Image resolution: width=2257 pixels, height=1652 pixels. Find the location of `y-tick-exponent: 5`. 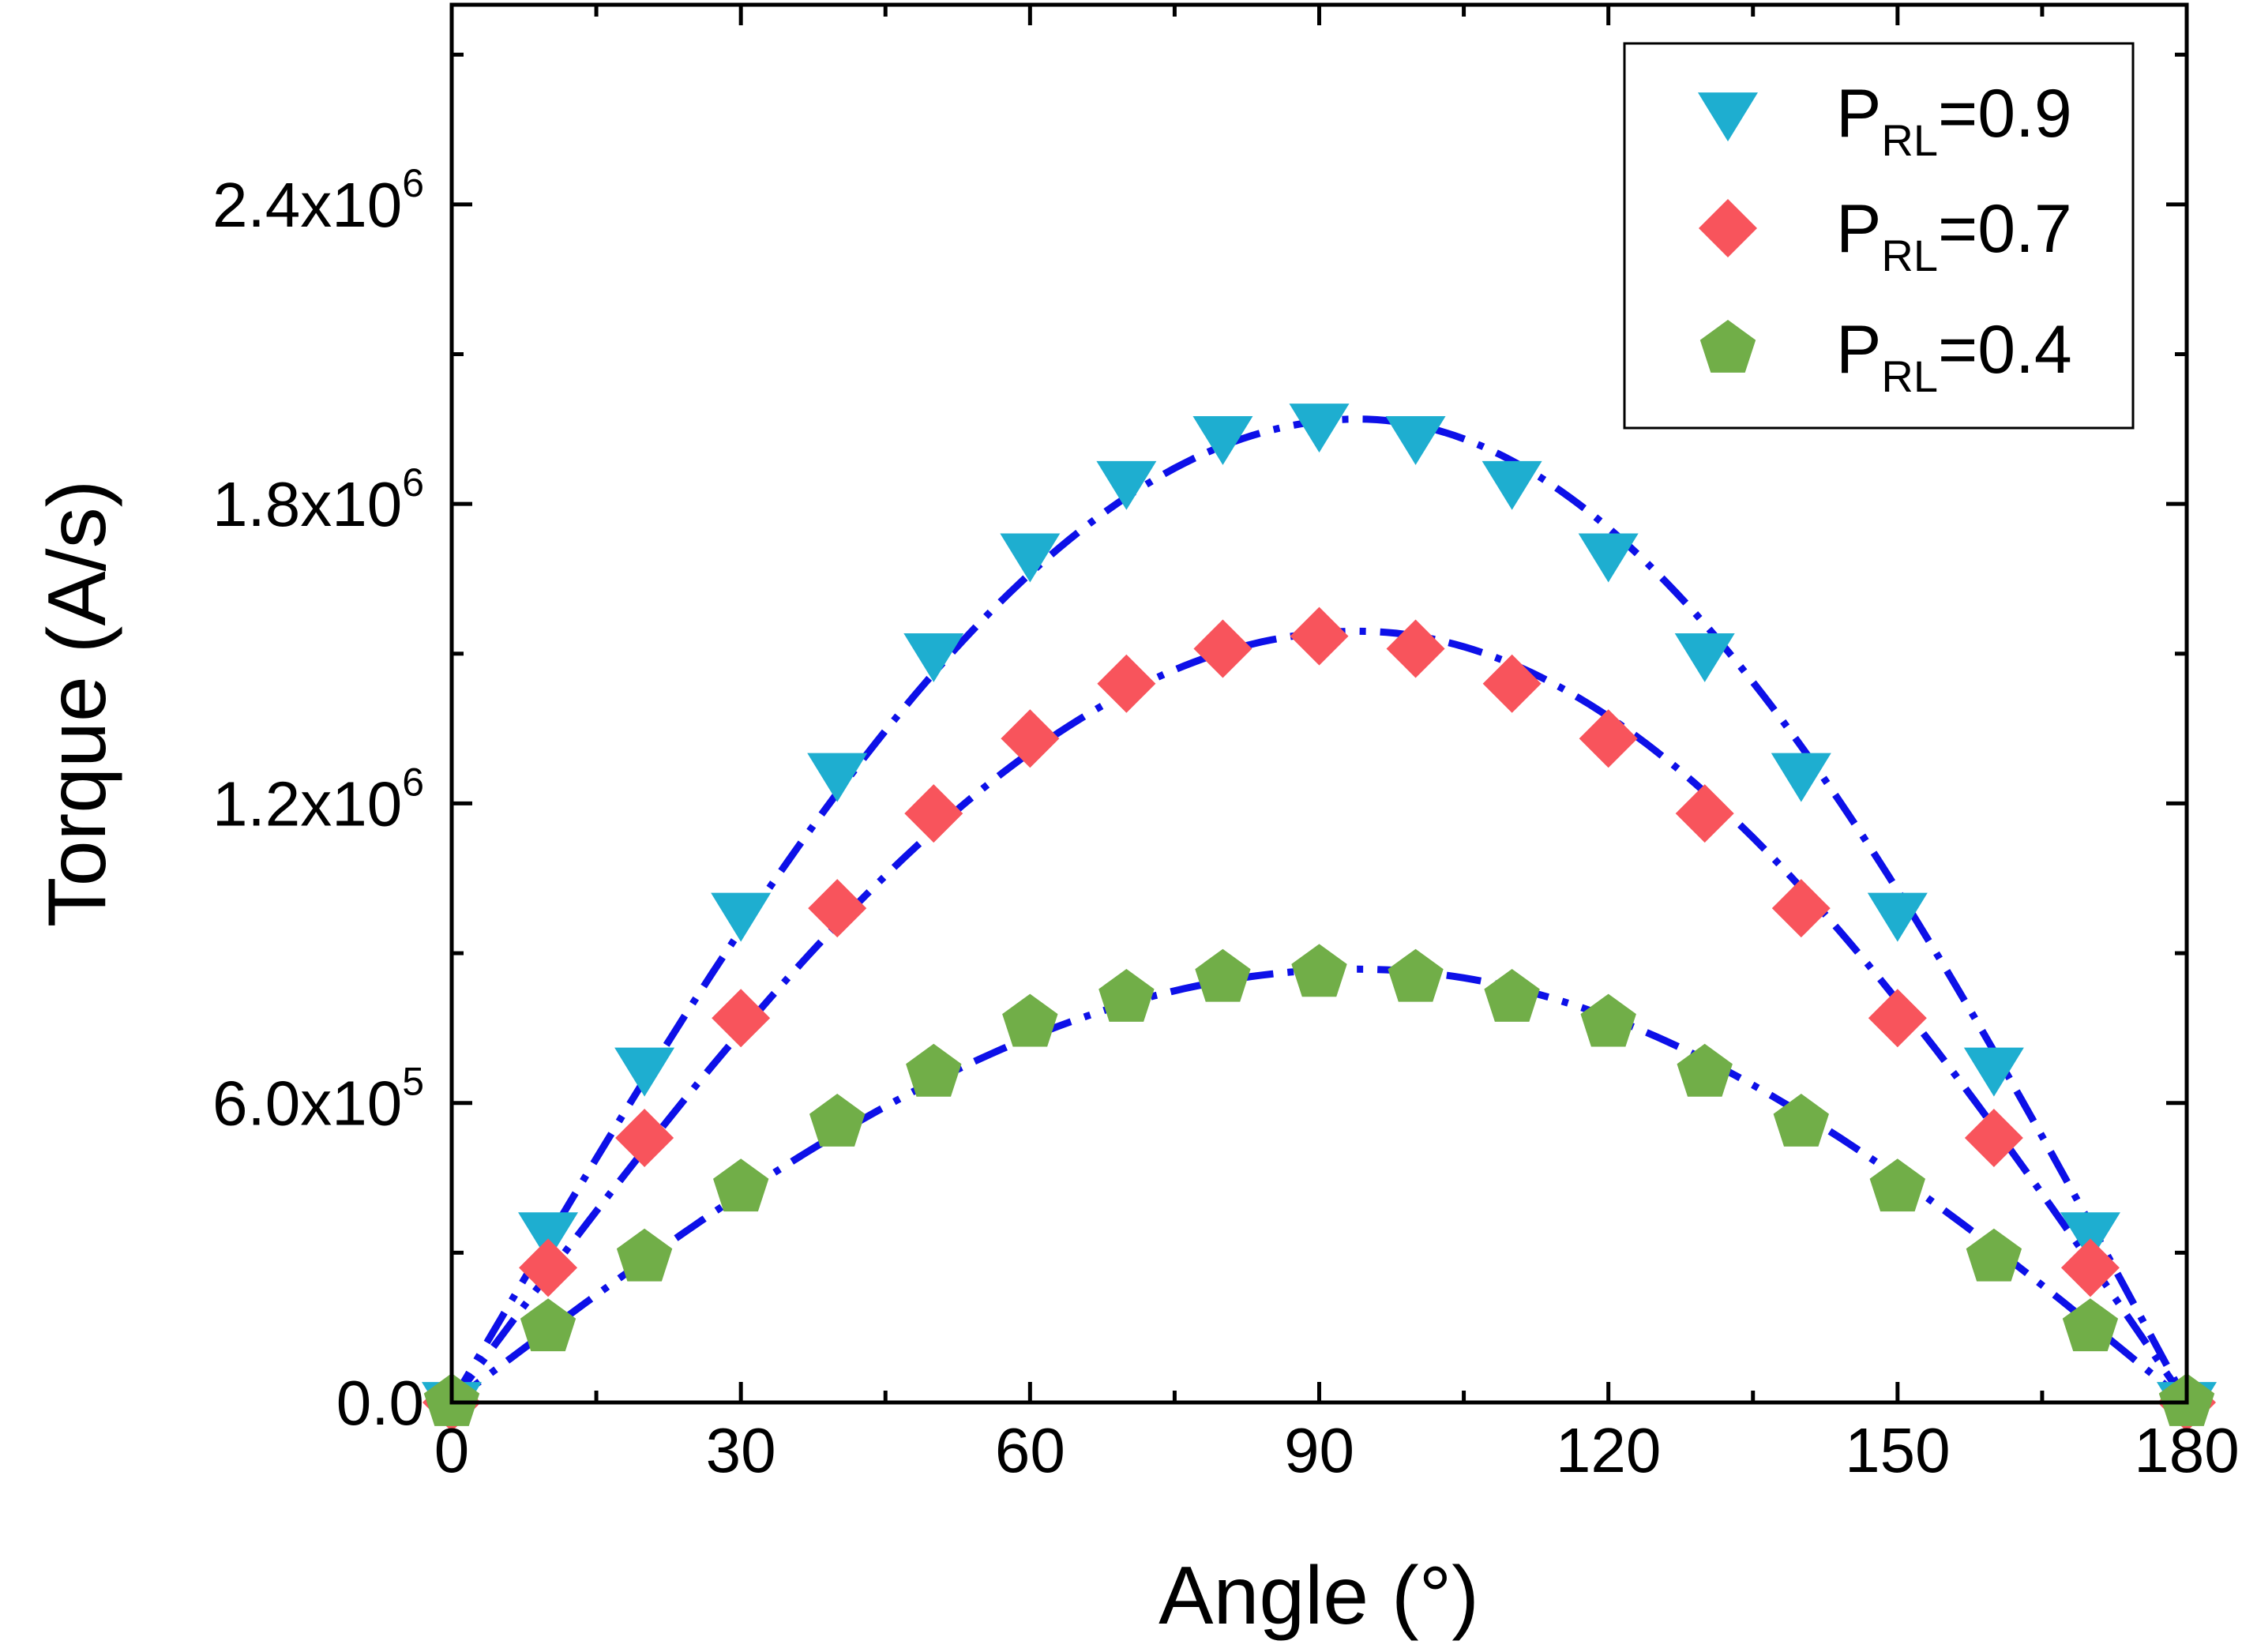

y-tick-exponent: 5 is located at coordinates (413, 1082).